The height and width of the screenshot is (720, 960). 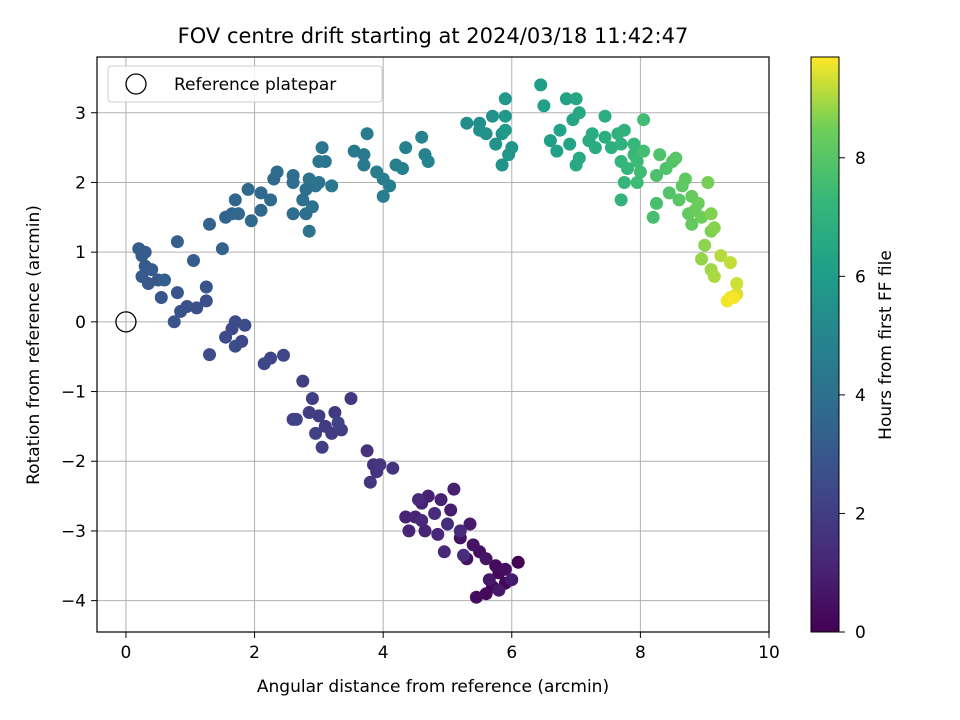 I want to click on y-tick-label: 2, so click(x=80, y=183).